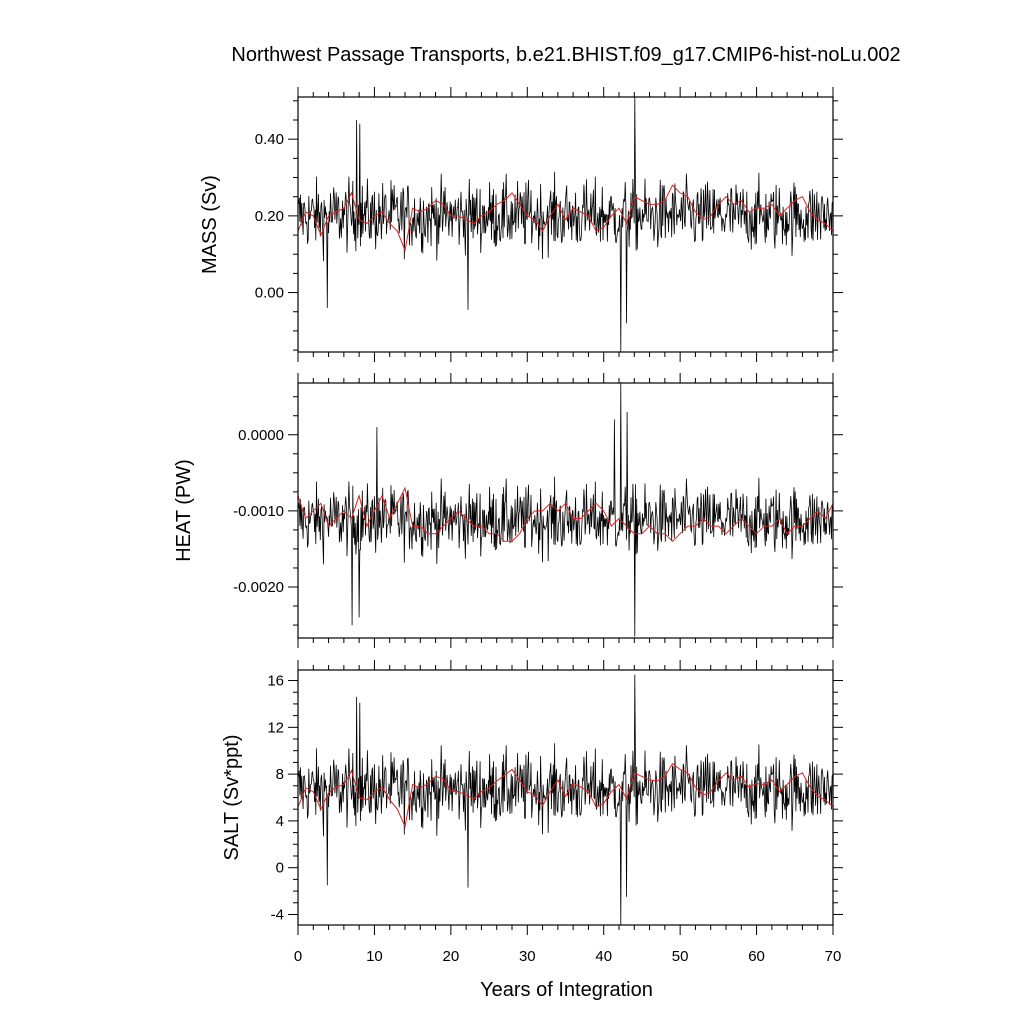  Describe the element at coordinates (277, 914) in the screenshot. I see `y-tick-label: -4` at that location.